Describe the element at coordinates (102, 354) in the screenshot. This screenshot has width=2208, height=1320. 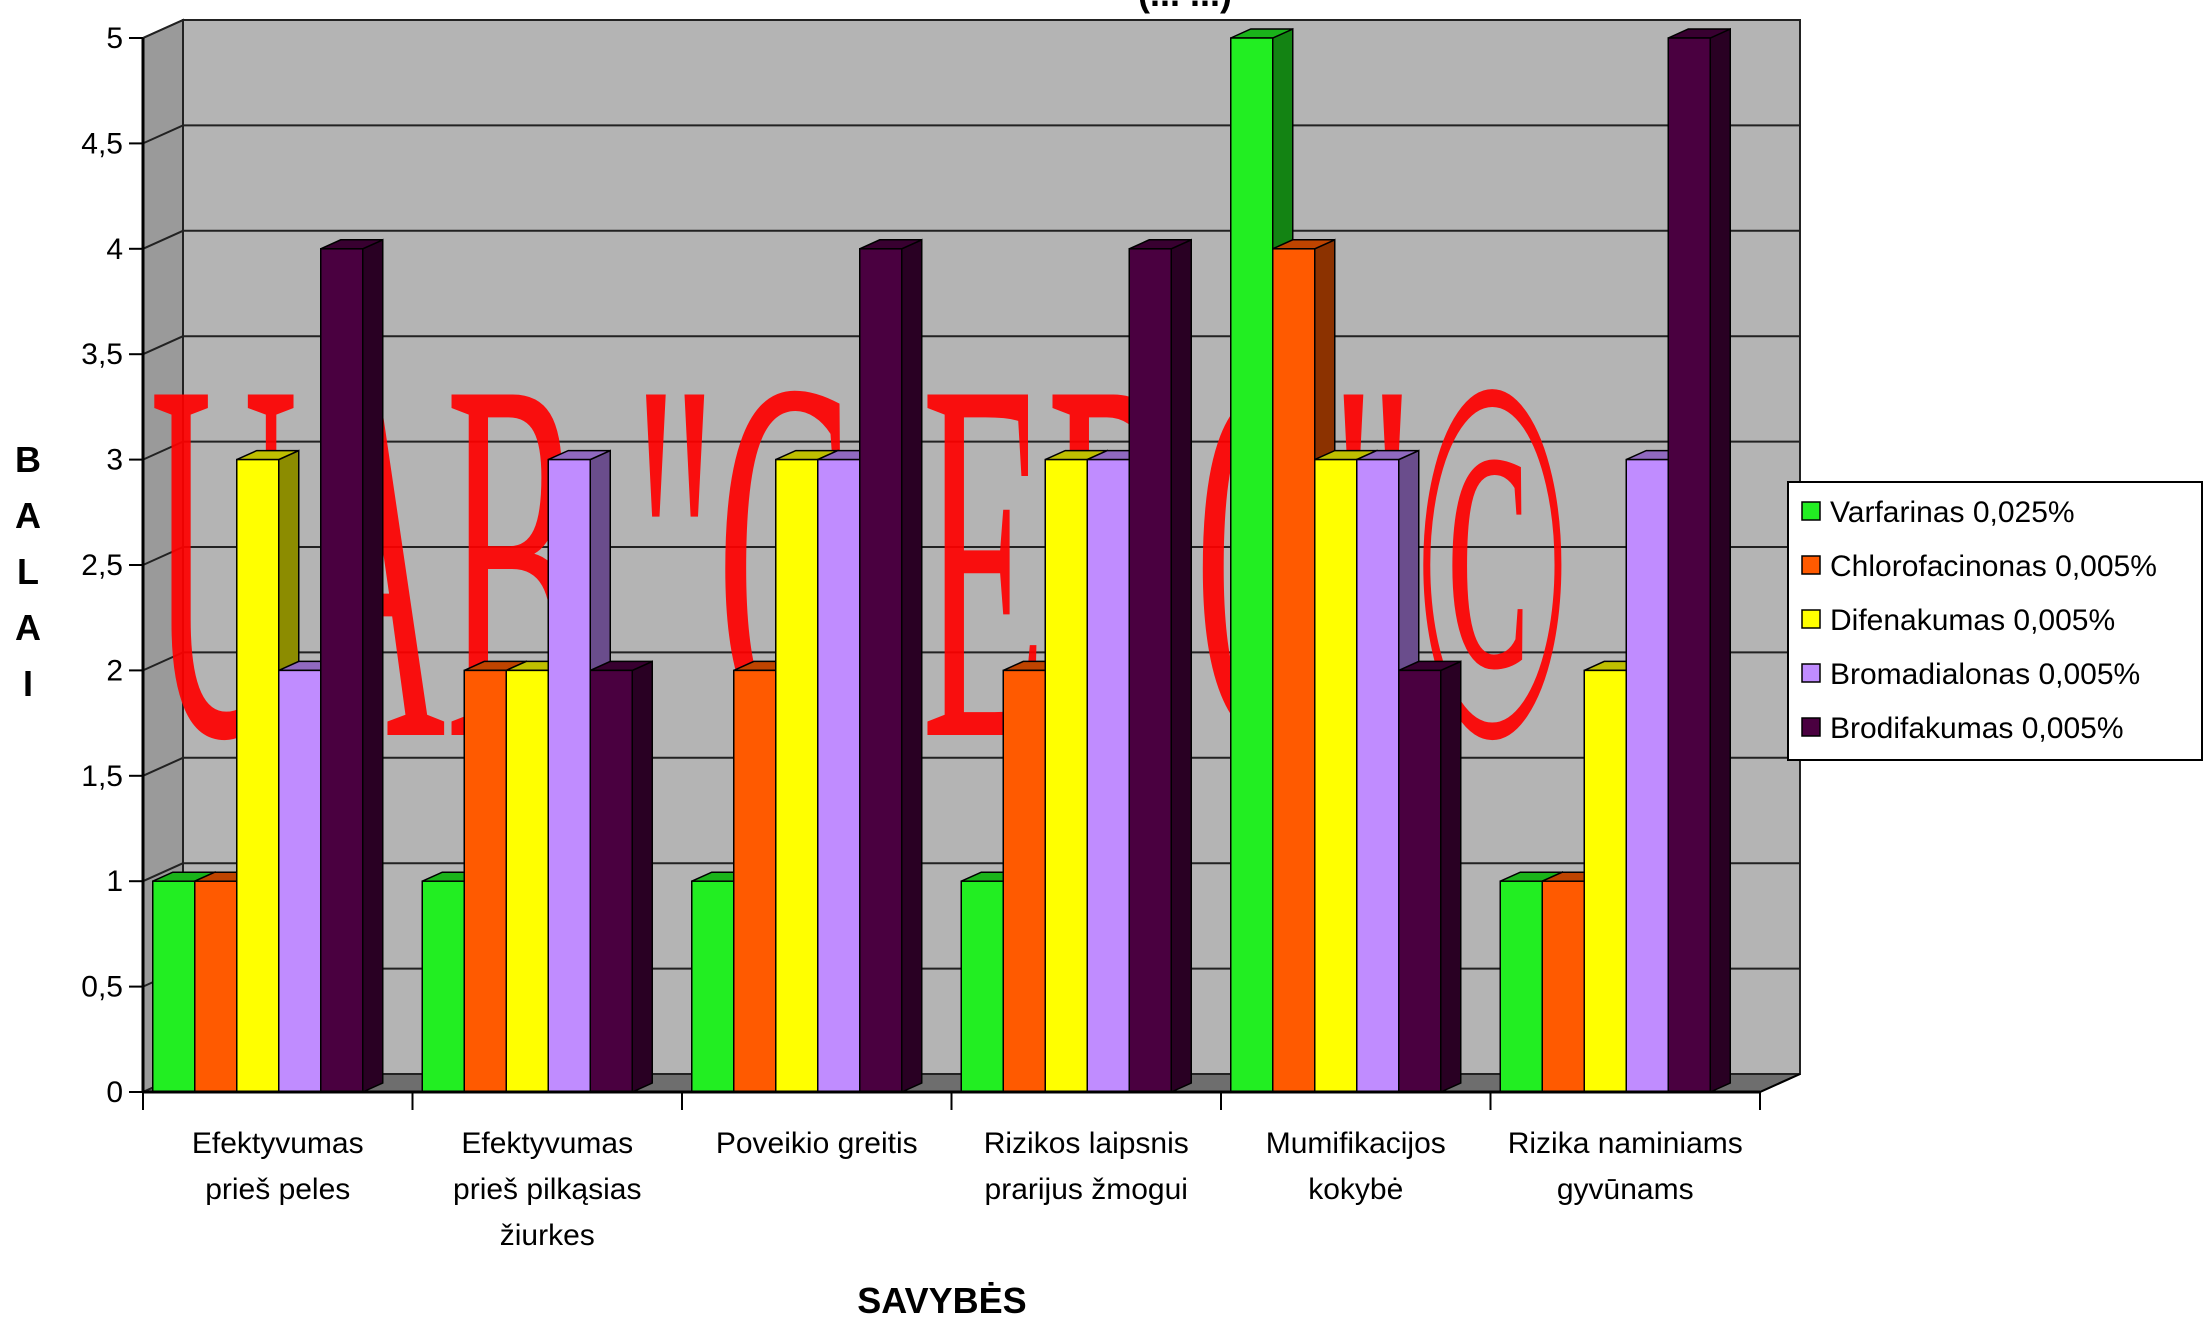
I see `y-tick-label: 3,5` at that location.